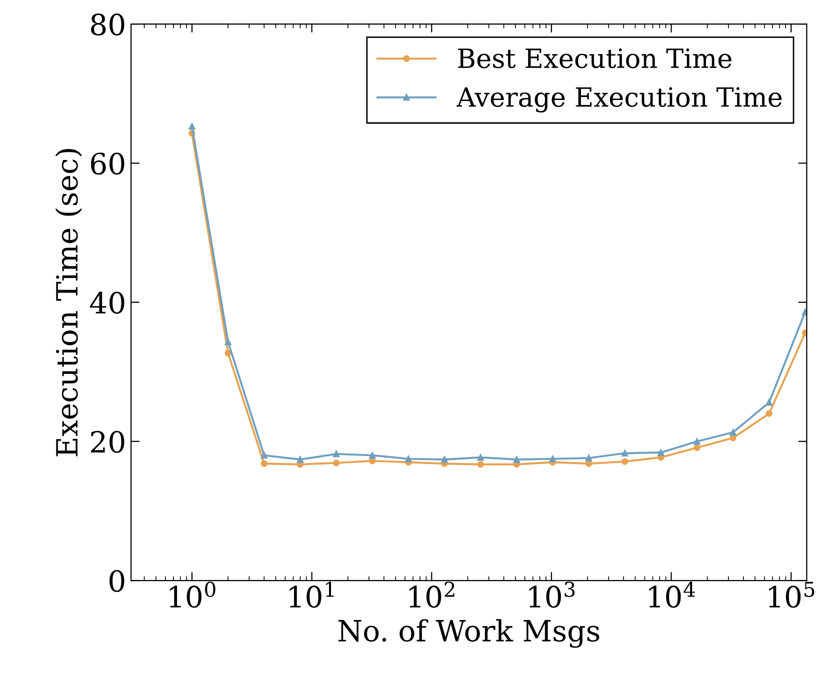 The height and width of the screenshot is (687, 819). Describe the element at coordinates (672, 595) in the screenshot. I see `x-tick-label: 10$^{4}$` at that location.